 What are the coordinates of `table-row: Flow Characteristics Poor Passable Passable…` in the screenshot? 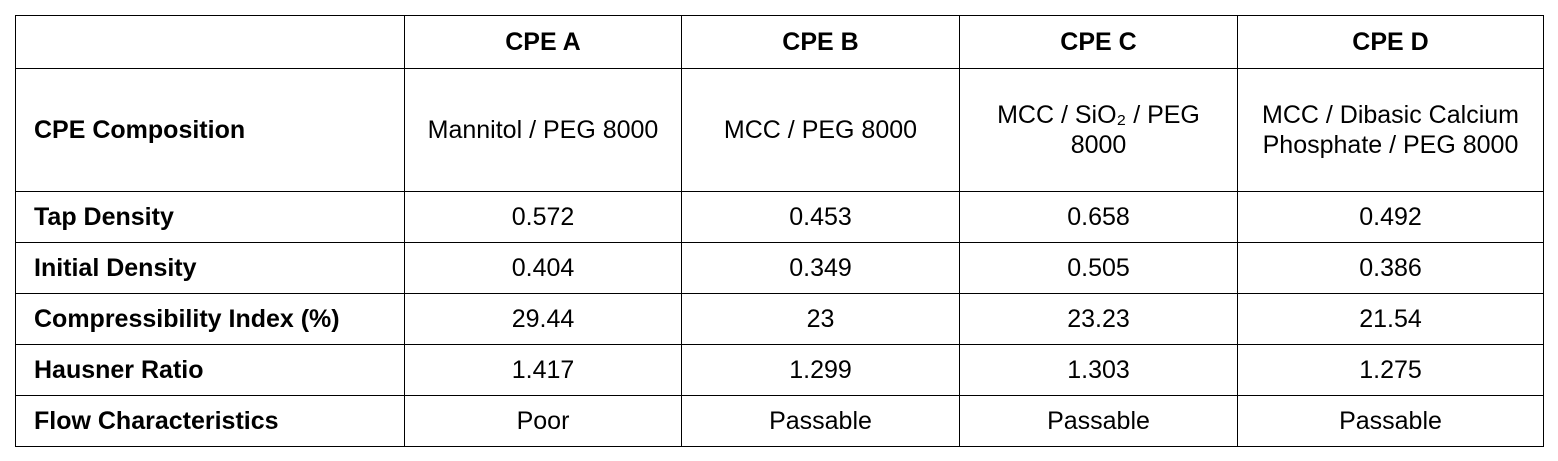 It's located at (779, 421).